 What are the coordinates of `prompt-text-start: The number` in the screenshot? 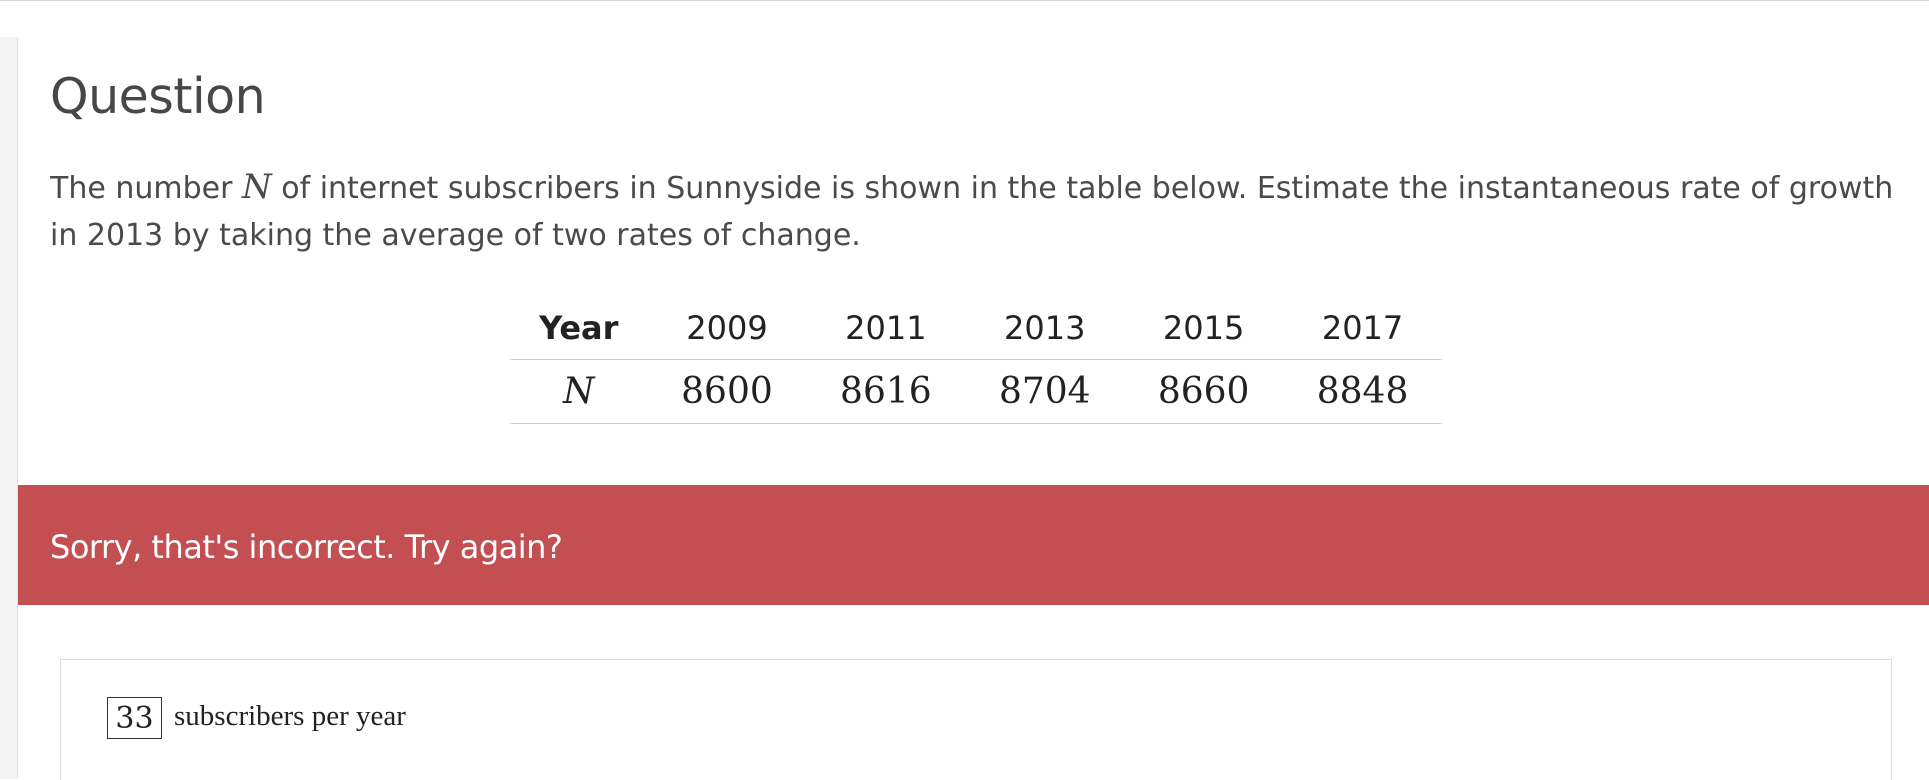 It's located at (146, 188).